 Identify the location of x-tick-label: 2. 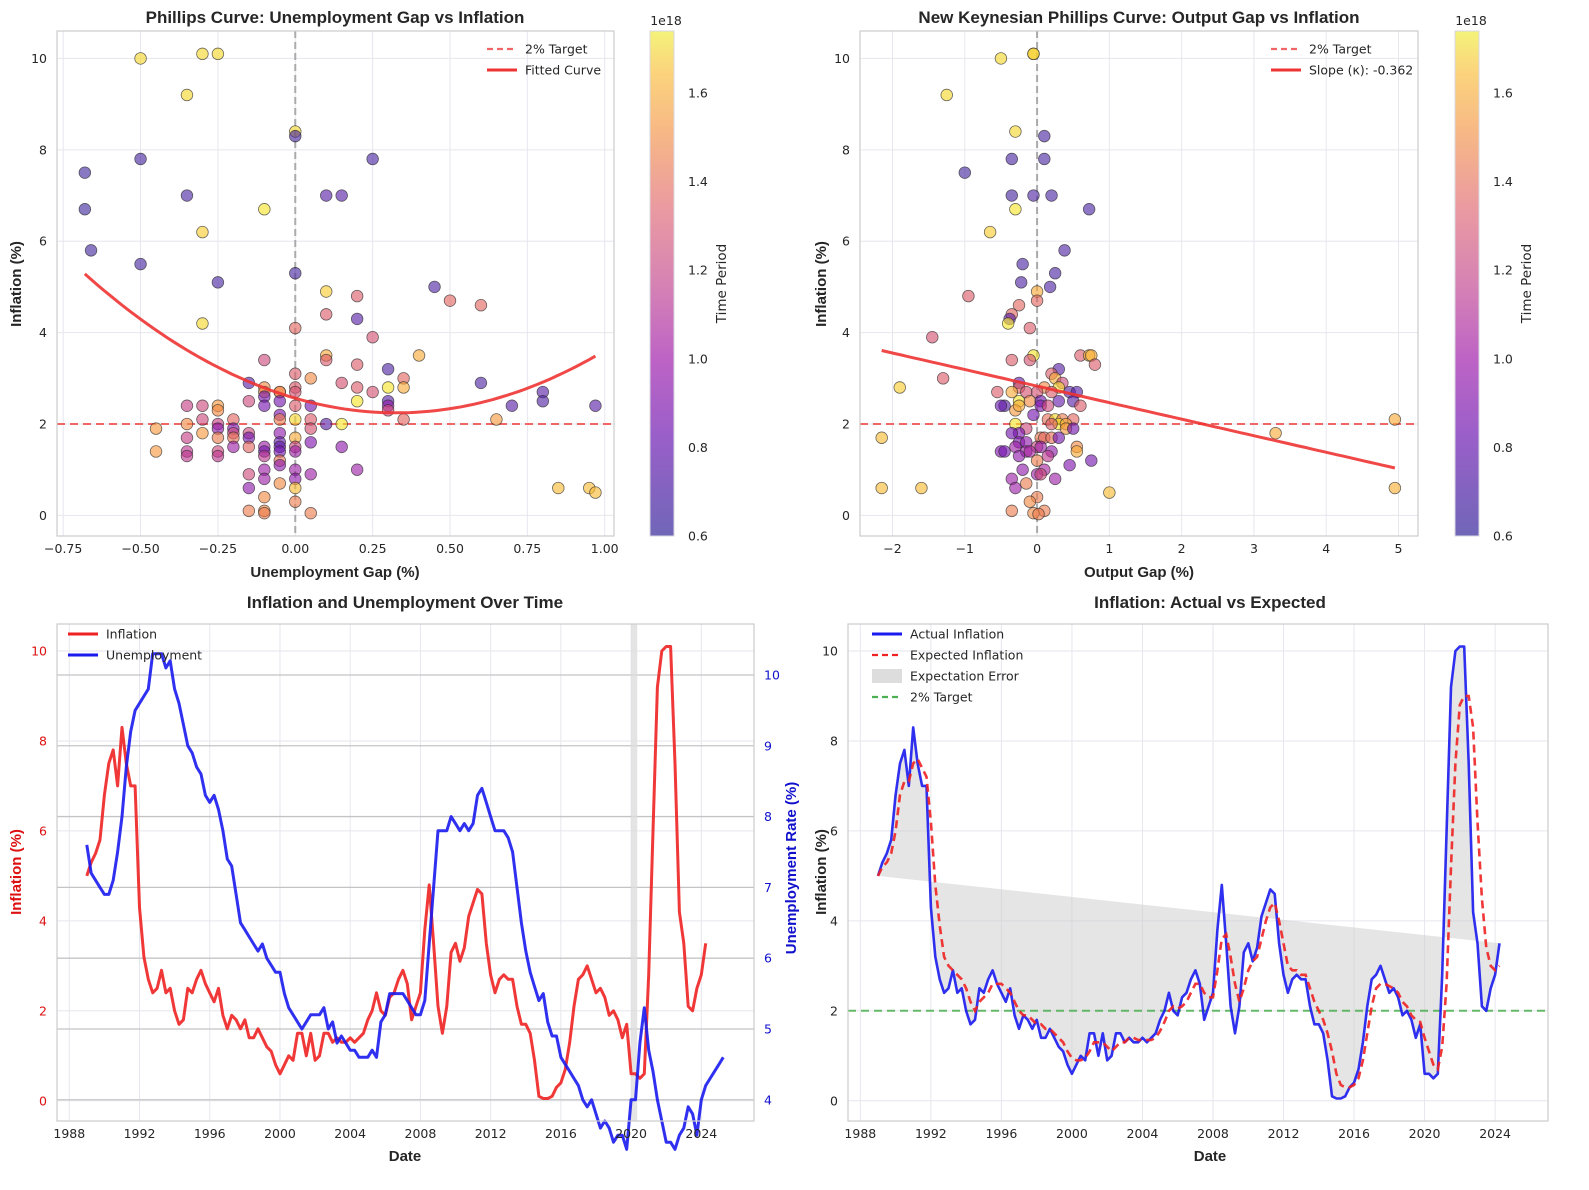
(1182, 548).